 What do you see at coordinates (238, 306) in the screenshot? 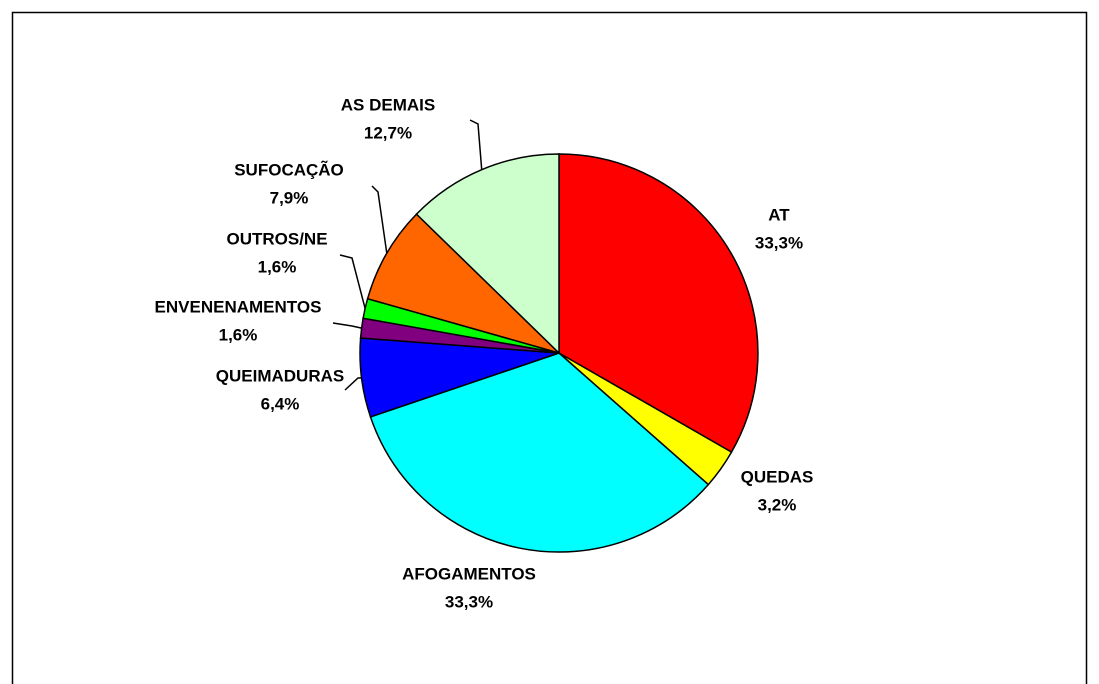
I see `slice-label: ENVENENAMENTOS` at bounding box center [238, 306].